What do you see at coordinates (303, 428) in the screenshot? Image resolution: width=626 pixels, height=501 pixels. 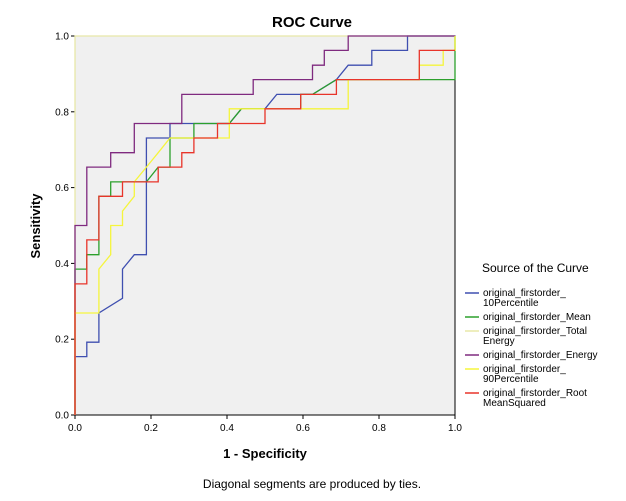 I see `x-tick-label: 0.6` at bounding box center [303, 428].